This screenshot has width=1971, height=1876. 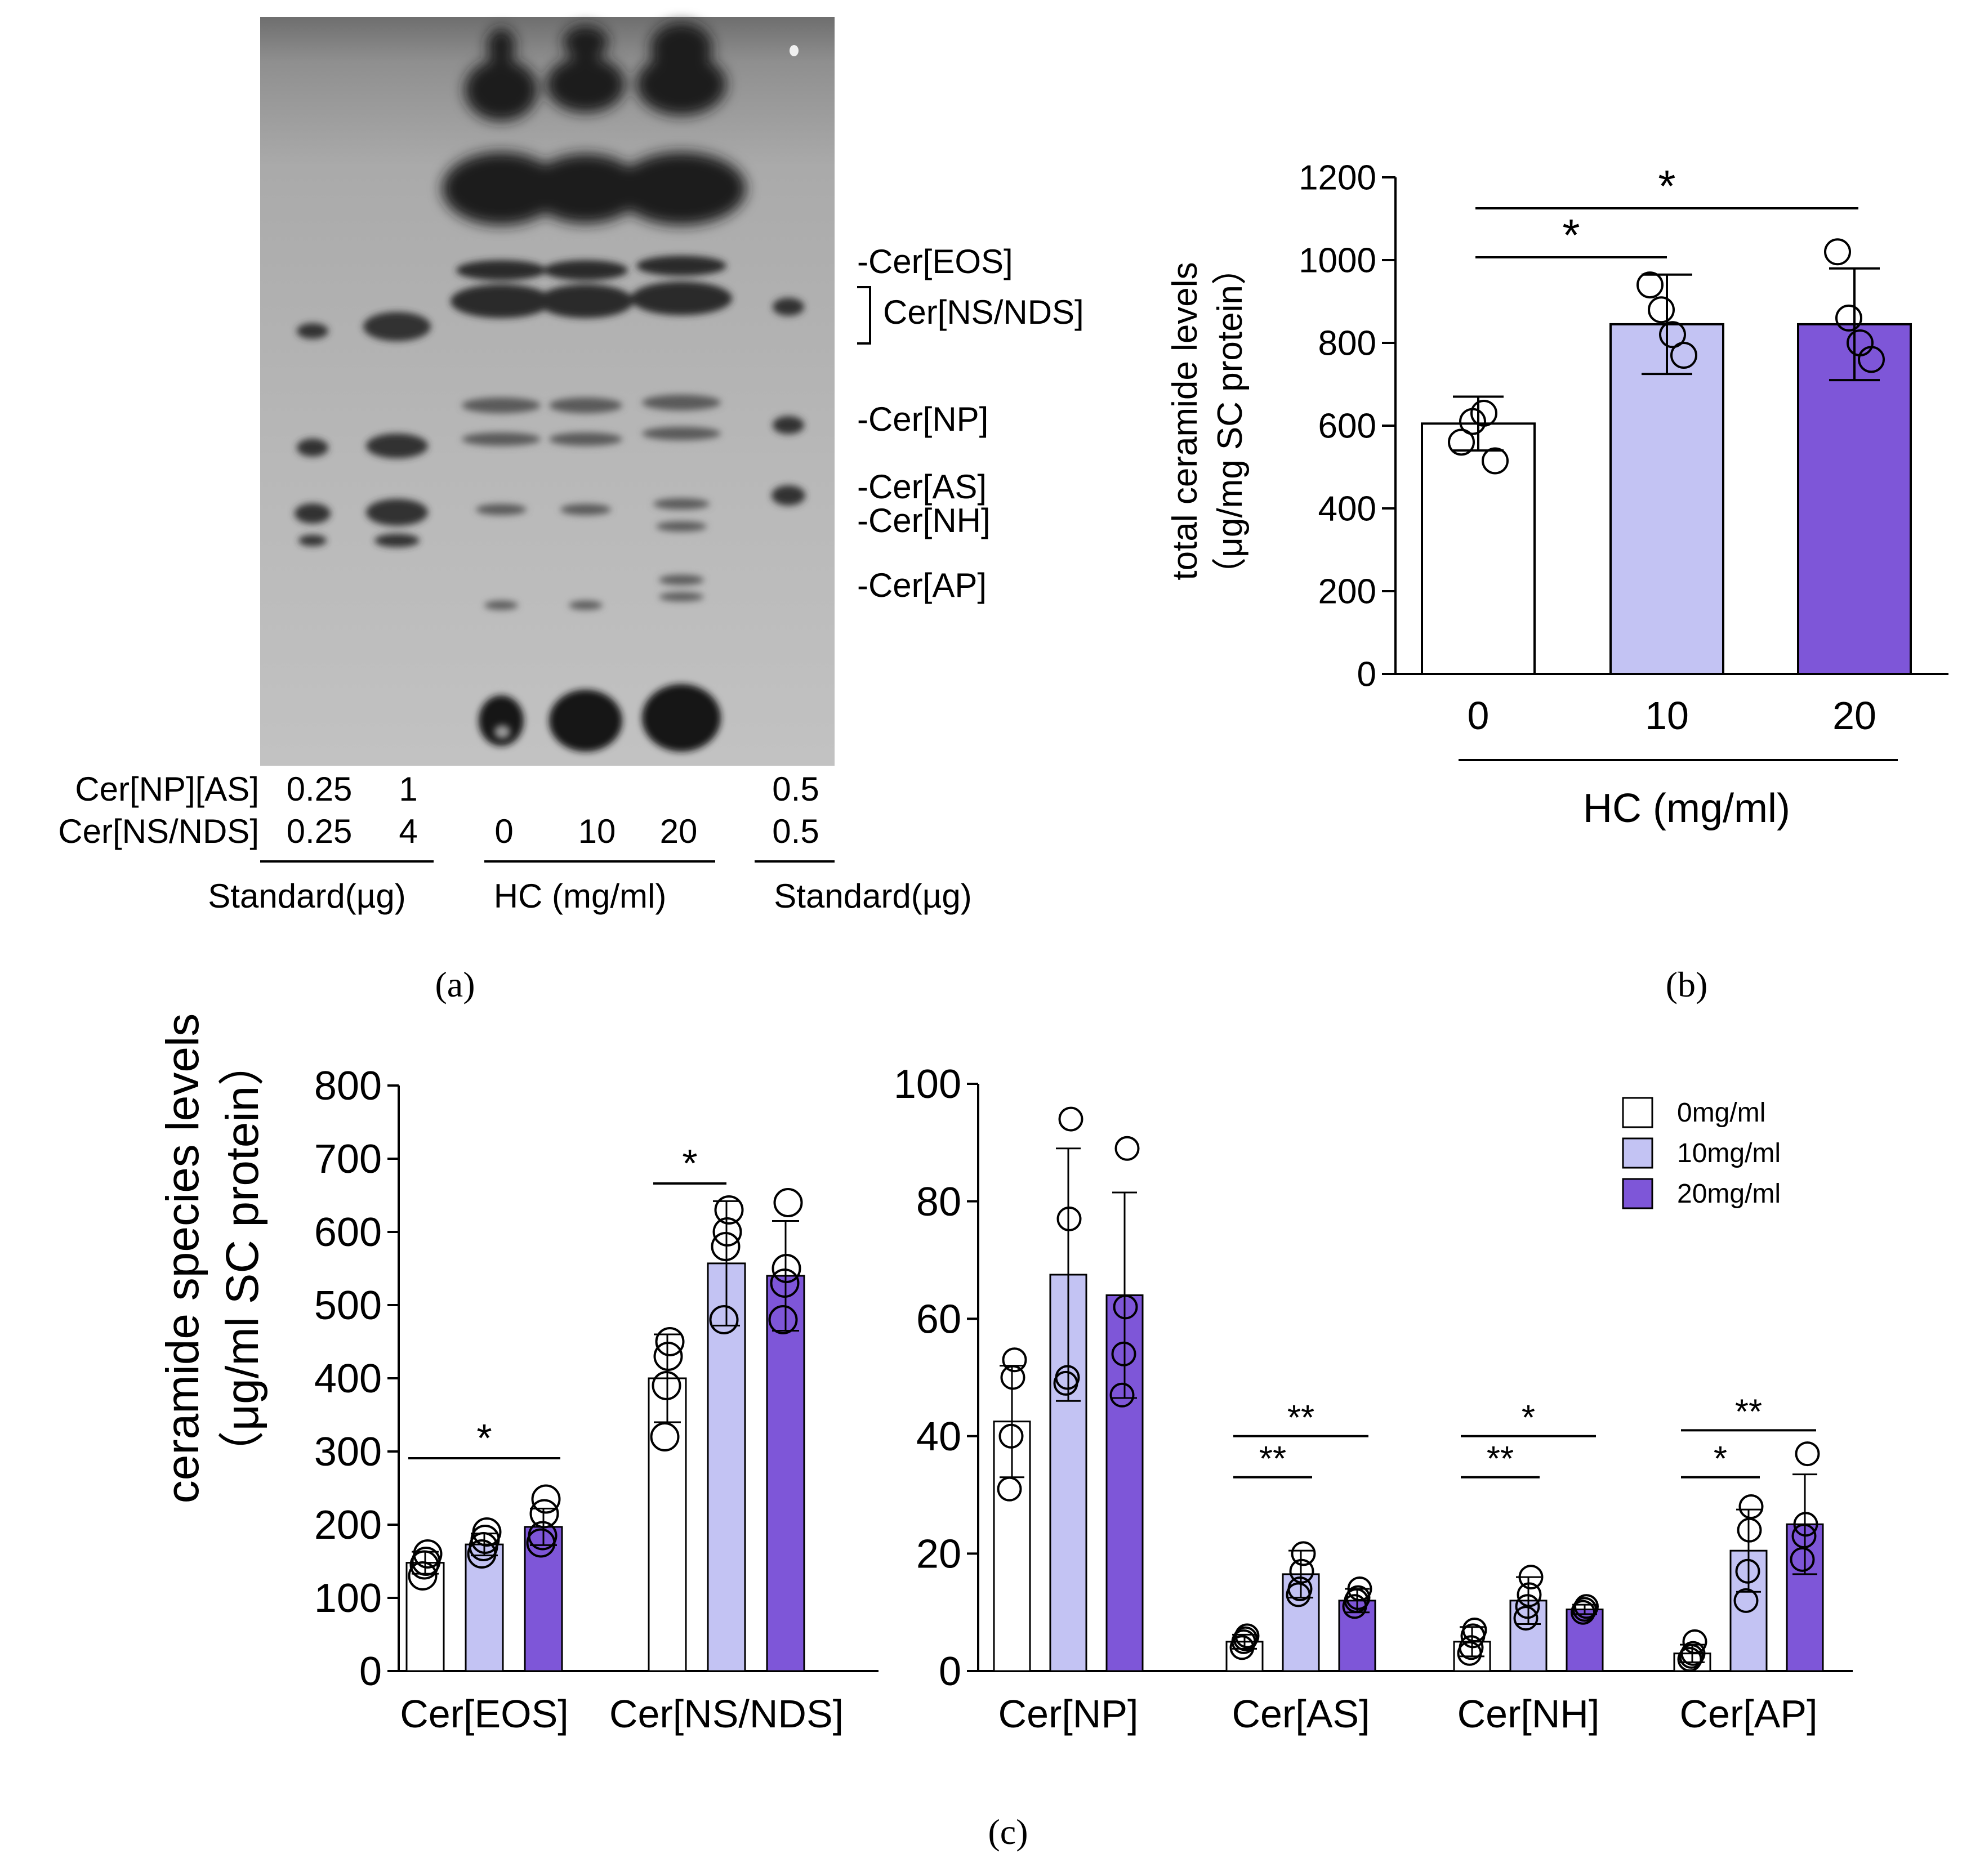 I want to click on y-tick-label: 80, so click(x=938, y=1202).